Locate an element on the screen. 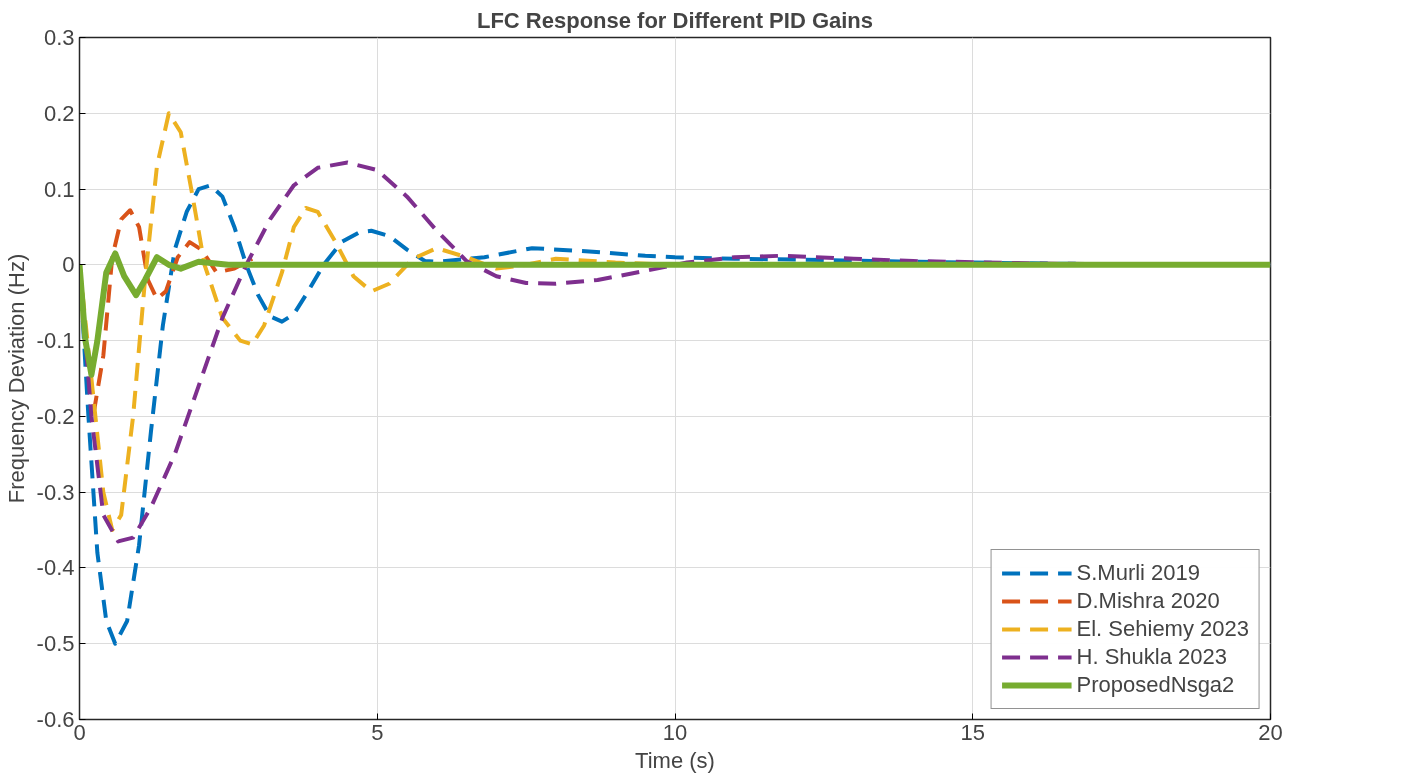 The image size is (1405, 783). y-tick-label: 0.2 is located at coordinates (59, 113).